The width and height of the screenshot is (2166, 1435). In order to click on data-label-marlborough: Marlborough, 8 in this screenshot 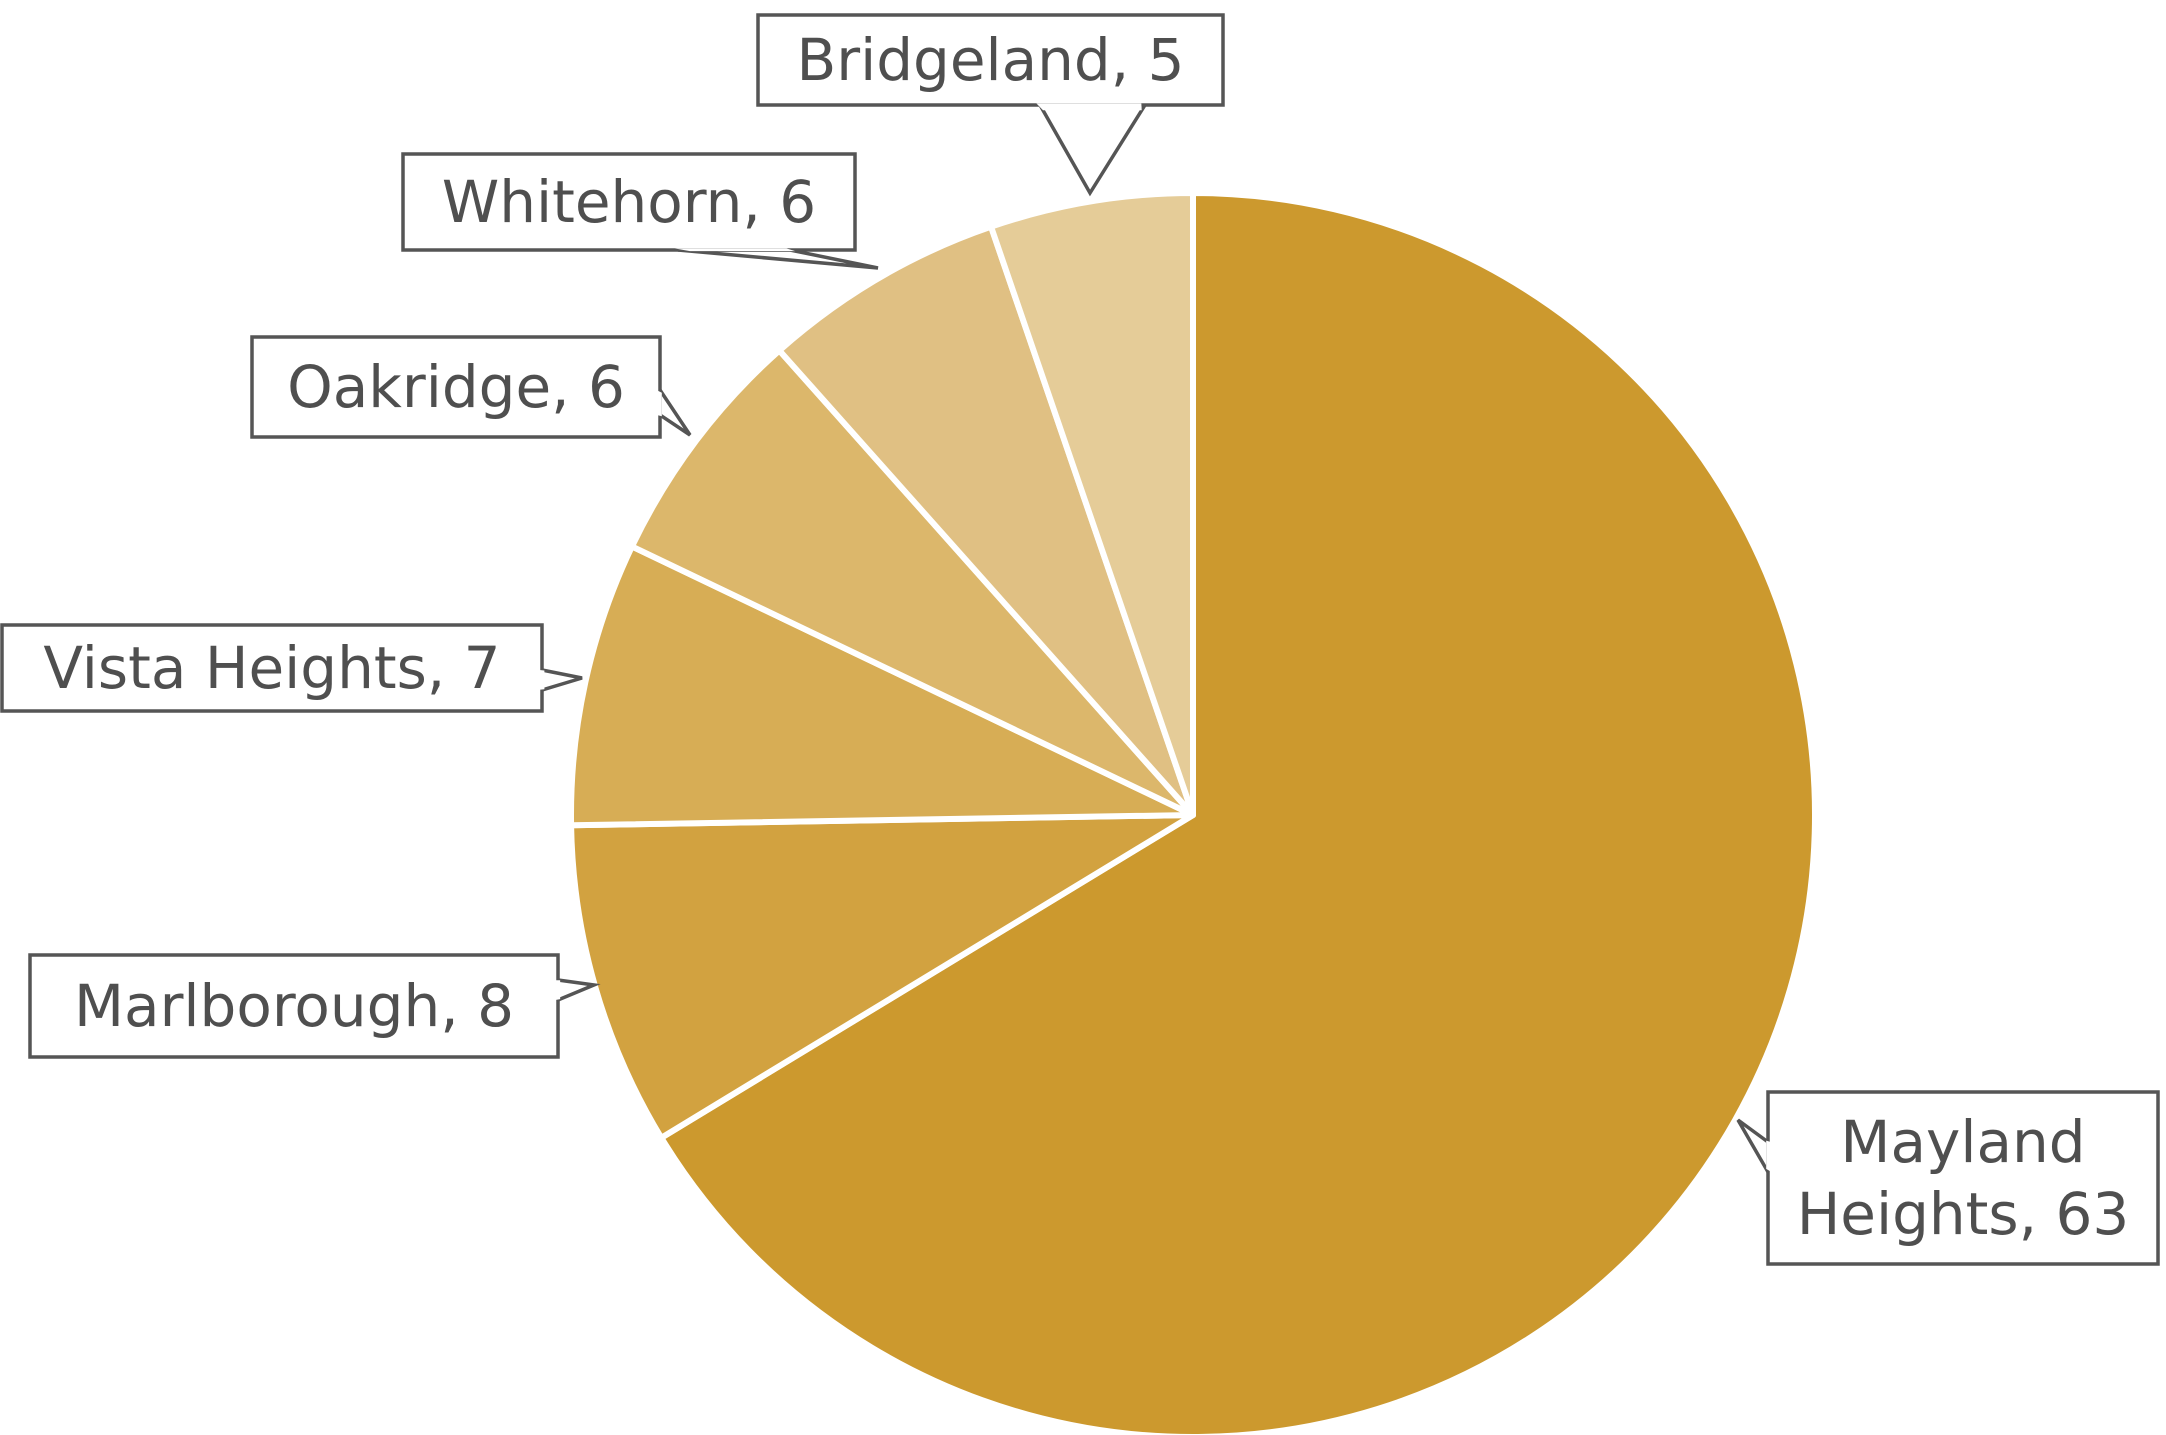, I will do `click(314, 1006)`.